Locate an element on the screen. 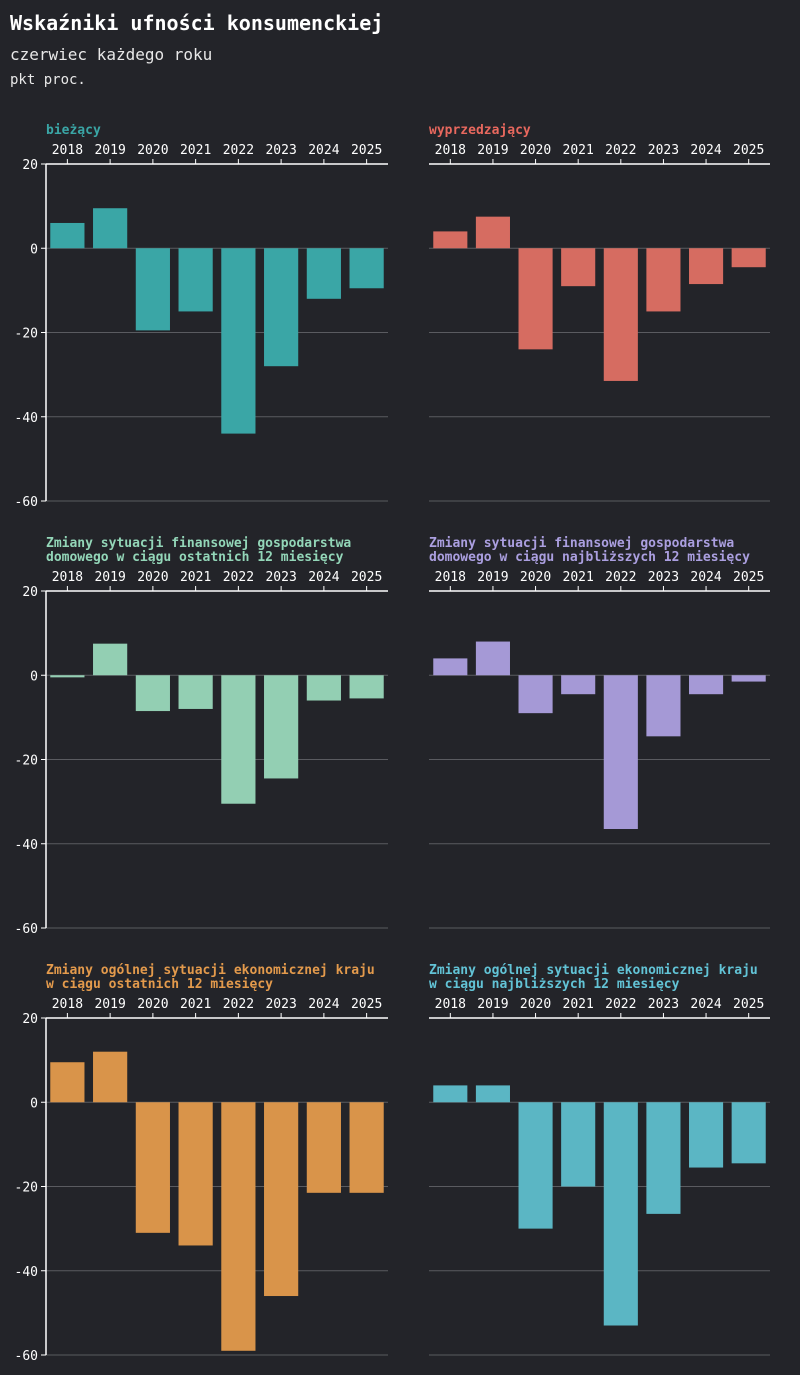  panel-title: w ciągu najbliższych 12 miesięcy is located at coordinates (554, 984).